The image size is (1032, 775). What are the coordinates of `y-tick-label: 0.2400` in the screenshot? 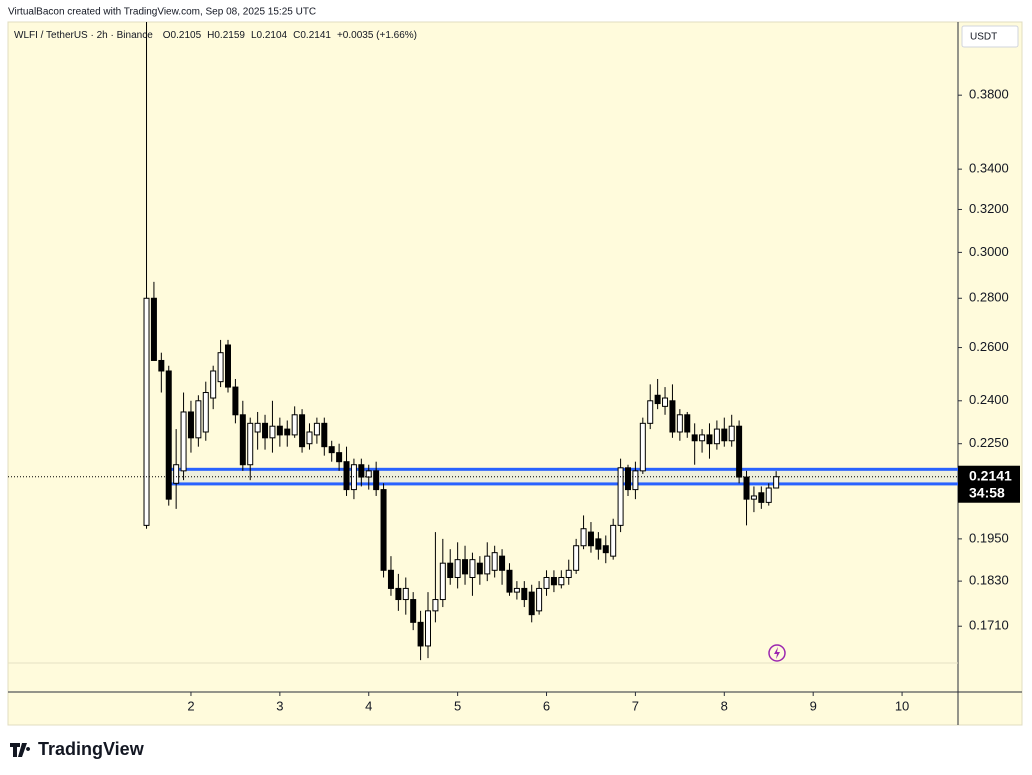 It's located at (989, 399).